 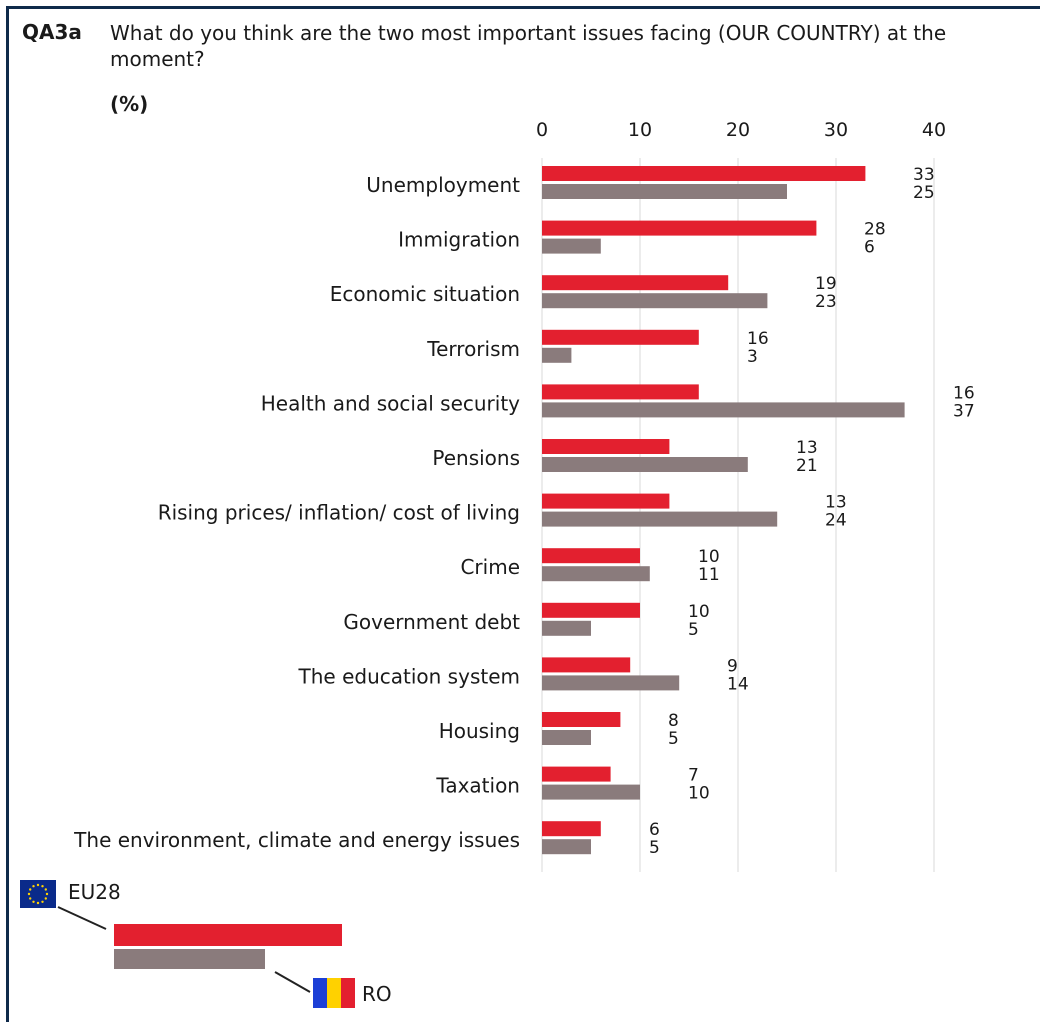 I want to click on category-label: The education system, so click(x=409, y=676).